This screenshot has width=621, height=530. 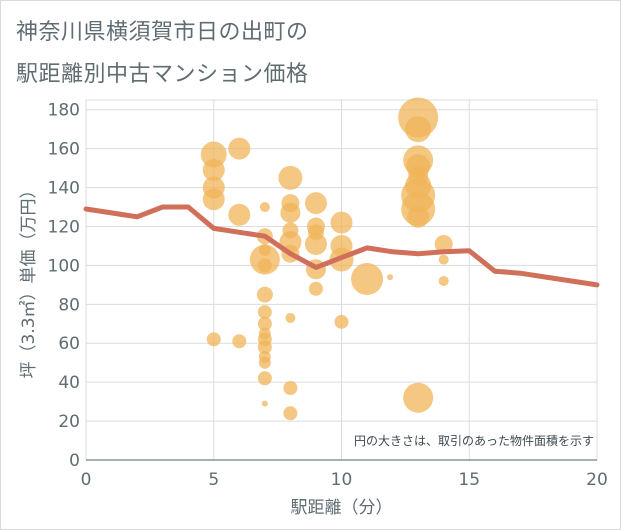 What do you see at coordinates (86, 480) in the screenshot?
I see `x-tick-label: 0` at bounding box center [86, 480].